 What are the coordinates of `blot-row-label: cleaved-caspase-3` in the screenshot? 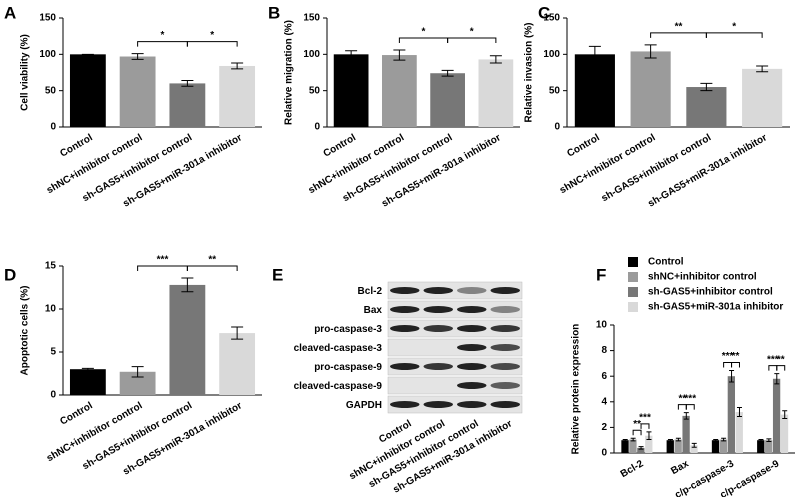 It's located at (338, 348).